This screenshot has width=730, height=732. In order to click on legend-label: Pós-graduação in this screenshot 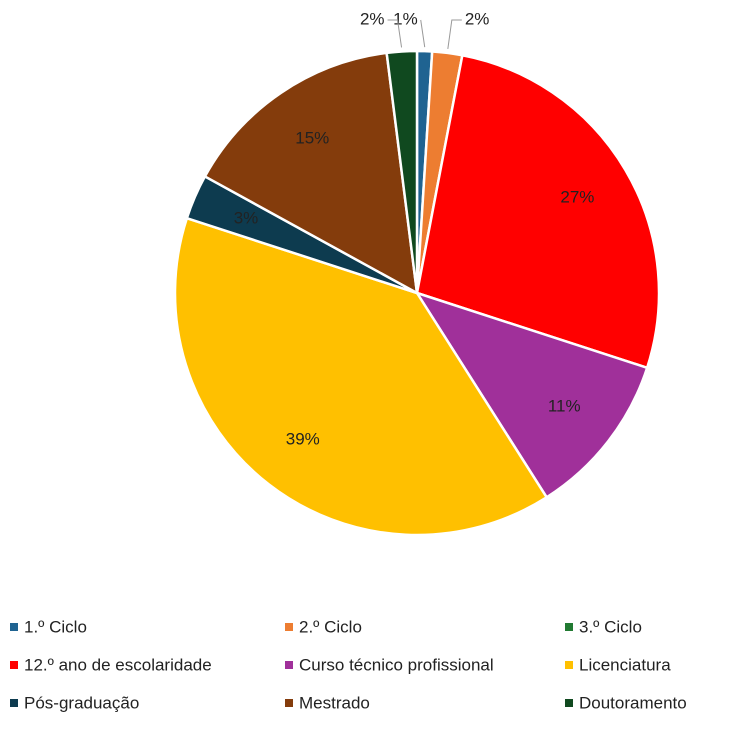, I will do `click(81, 702)`.